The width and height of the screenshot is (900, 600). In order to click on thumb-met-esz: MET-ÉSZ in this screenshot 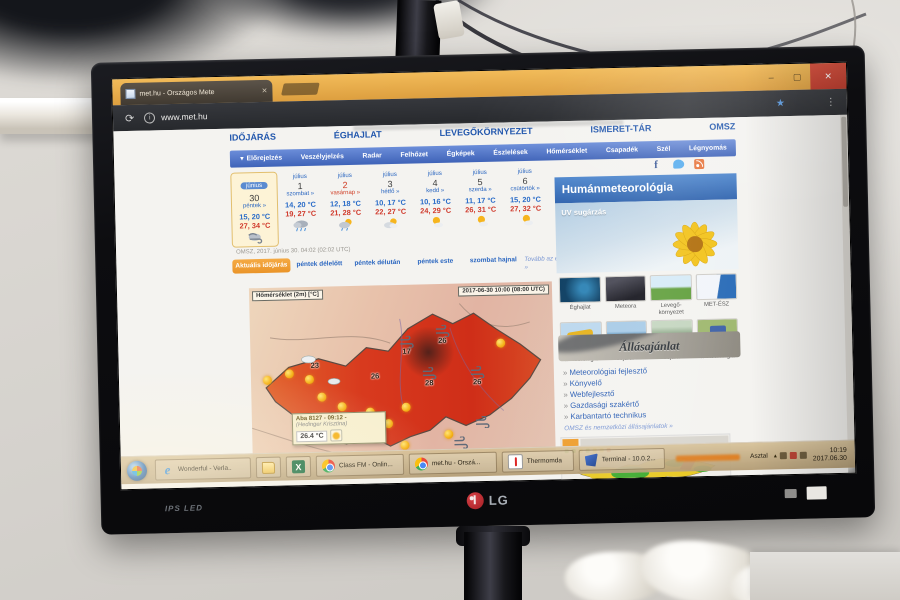, I will do `click(716, 294)`.